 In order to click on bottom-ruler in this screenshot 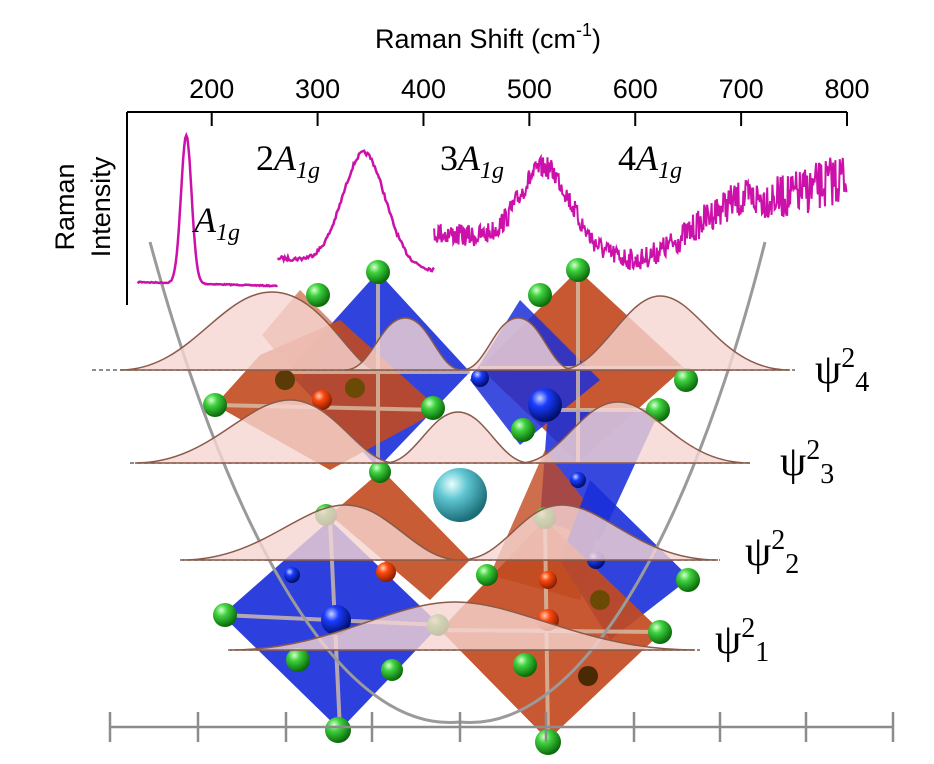, I will do `click(501, 727)`.